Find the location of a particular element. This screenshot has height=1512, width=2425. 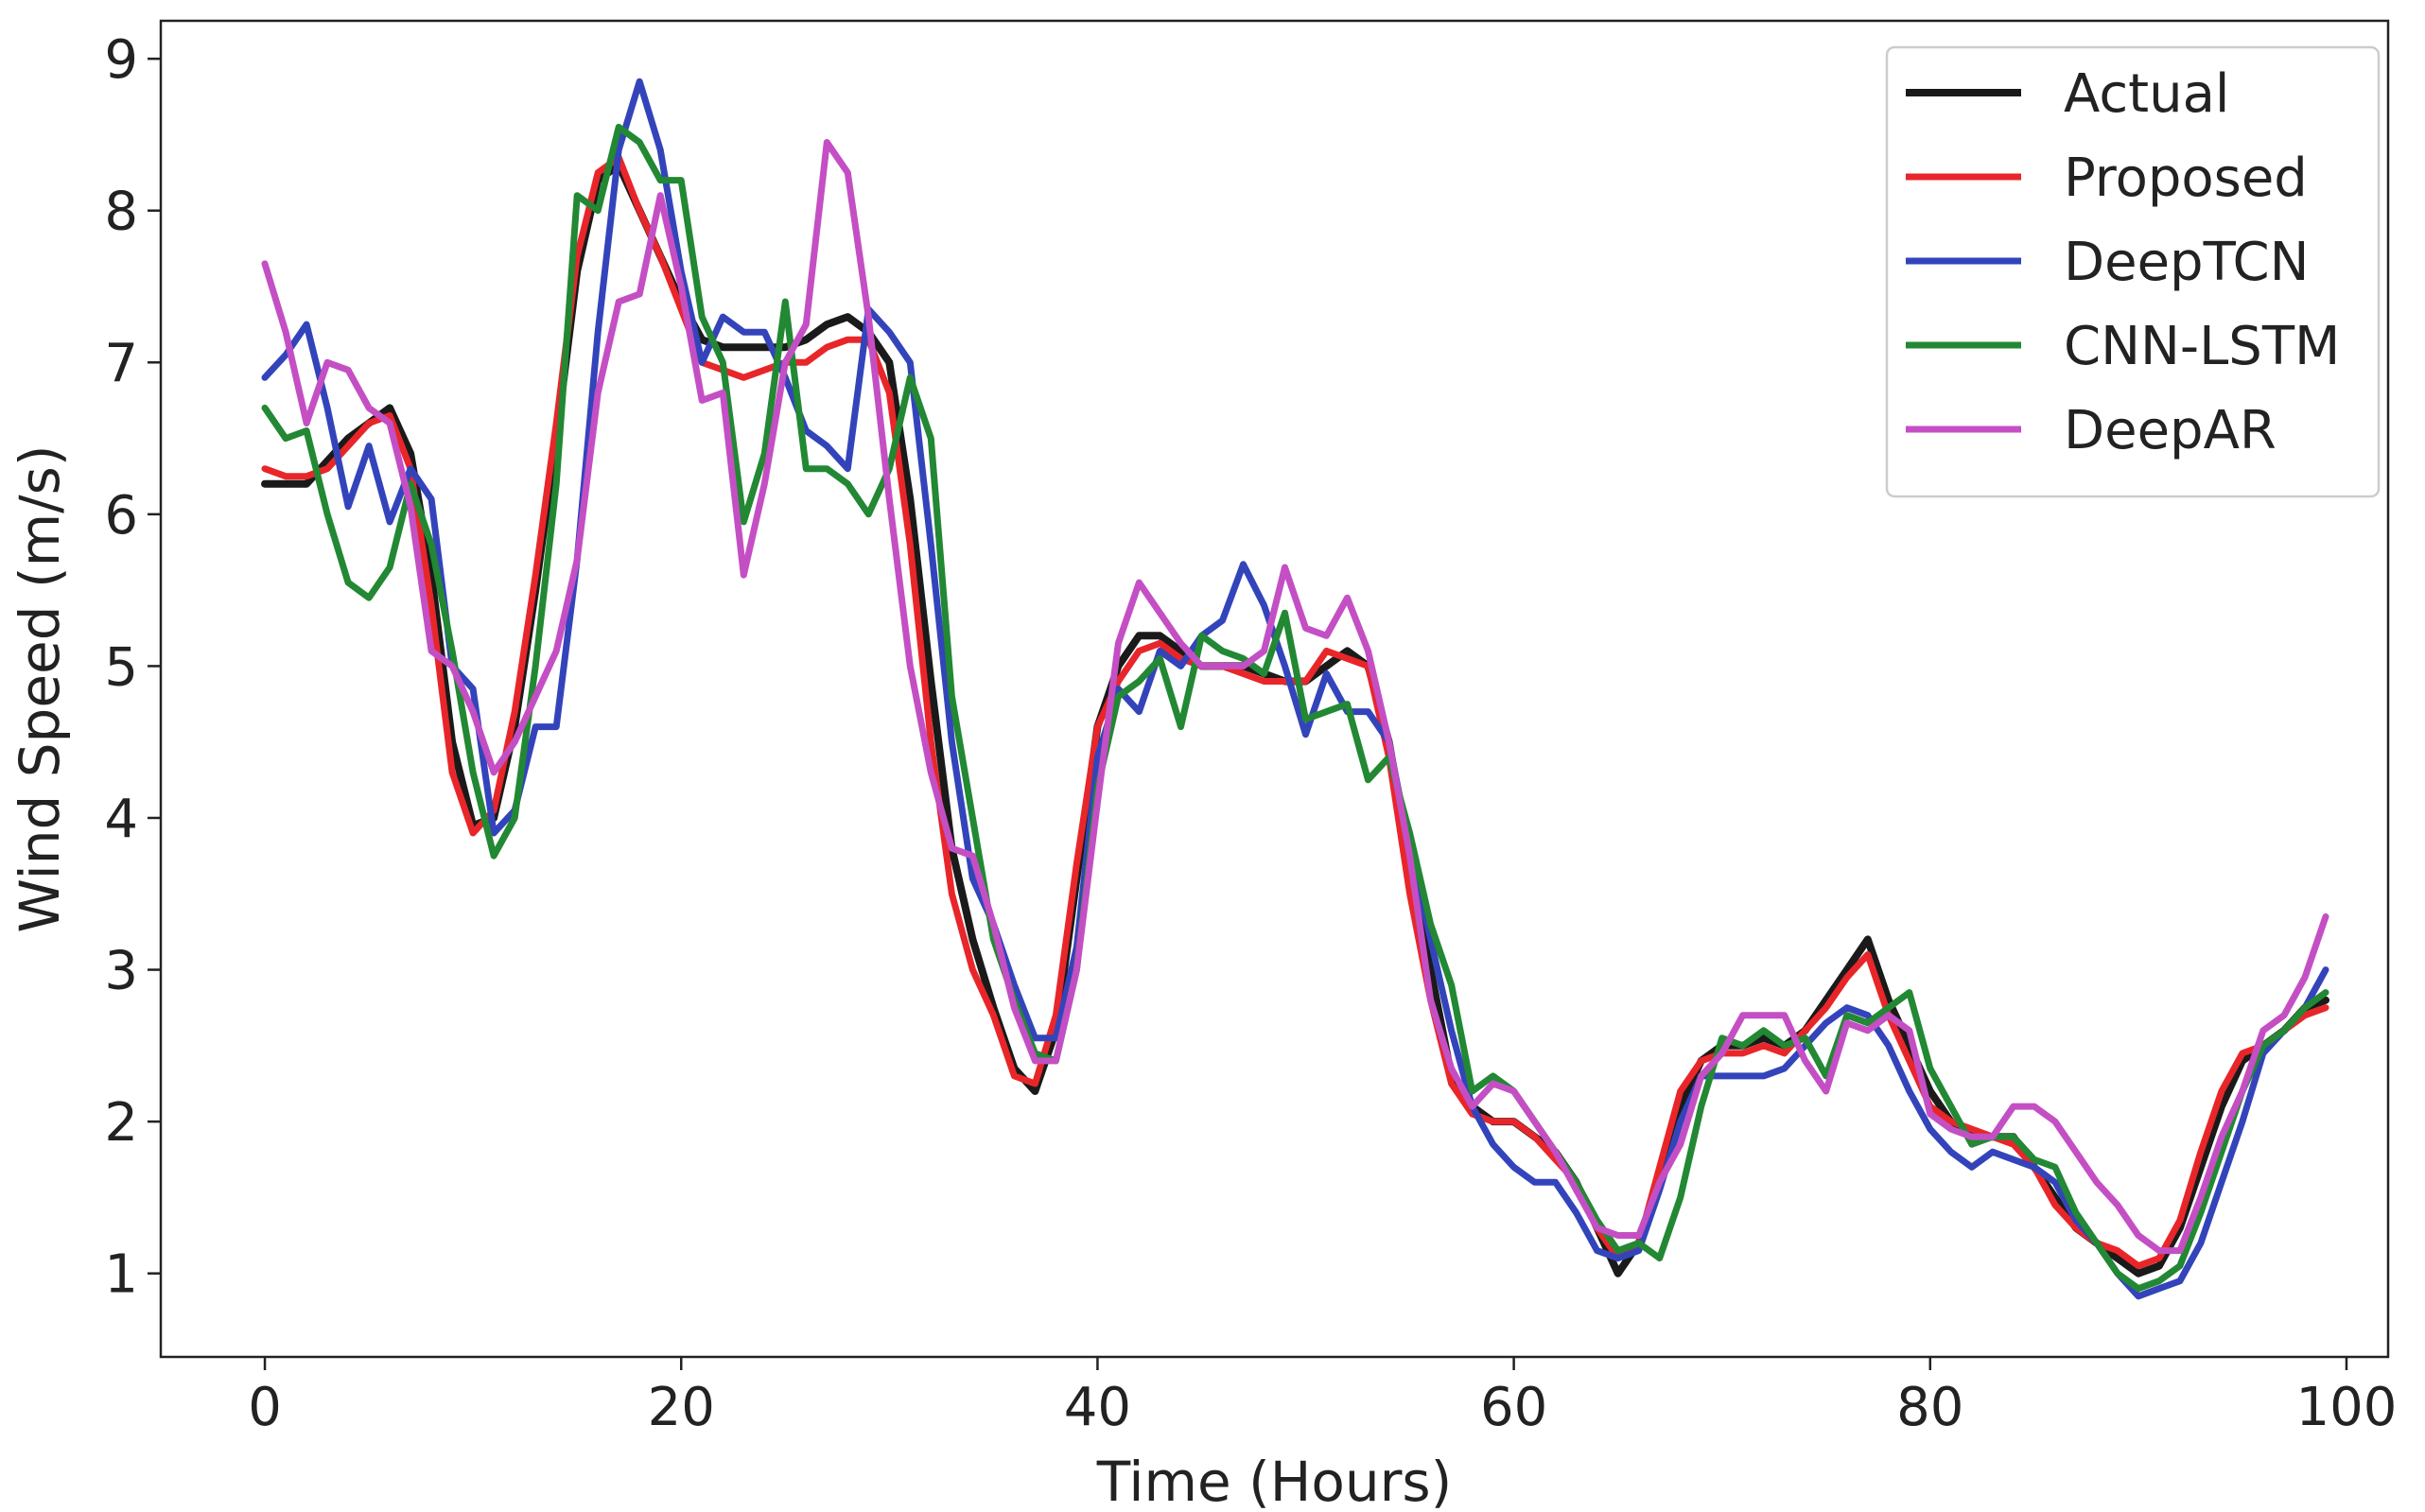

x-axis-title: Time (Hours) is located at coordinates (1274, 1481).